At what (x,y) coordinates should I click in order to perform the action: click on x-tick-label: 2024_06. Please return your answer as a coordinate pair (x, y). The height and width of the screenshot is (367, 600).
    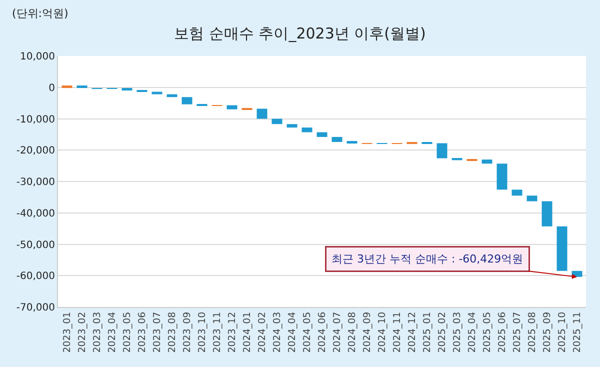
    Looking at the image, I should click on (322, 332).